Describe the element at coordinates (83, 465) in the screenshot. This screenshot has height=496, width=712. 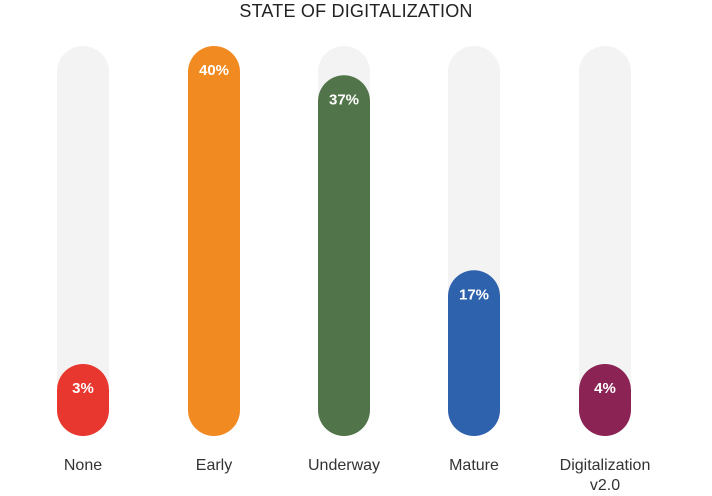
I see `category-label: None` at that location.